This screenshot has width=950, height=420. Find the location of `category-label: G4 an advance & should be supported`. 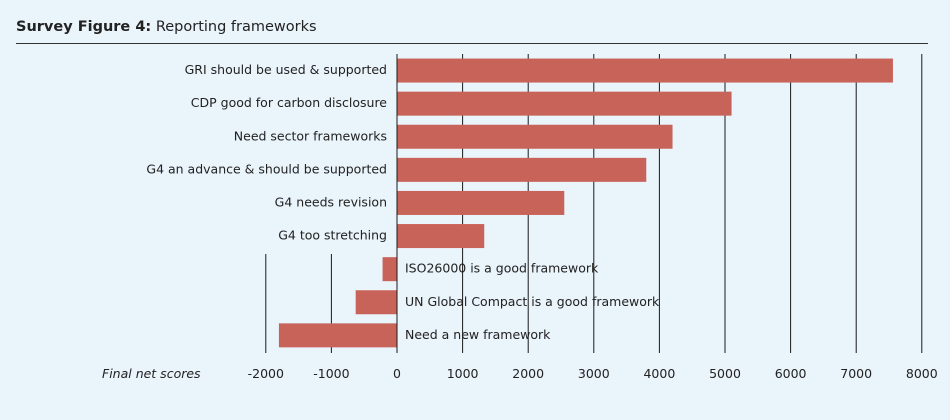

category-label: G4 an advance & should be supported is located at coordinates (266, 168).